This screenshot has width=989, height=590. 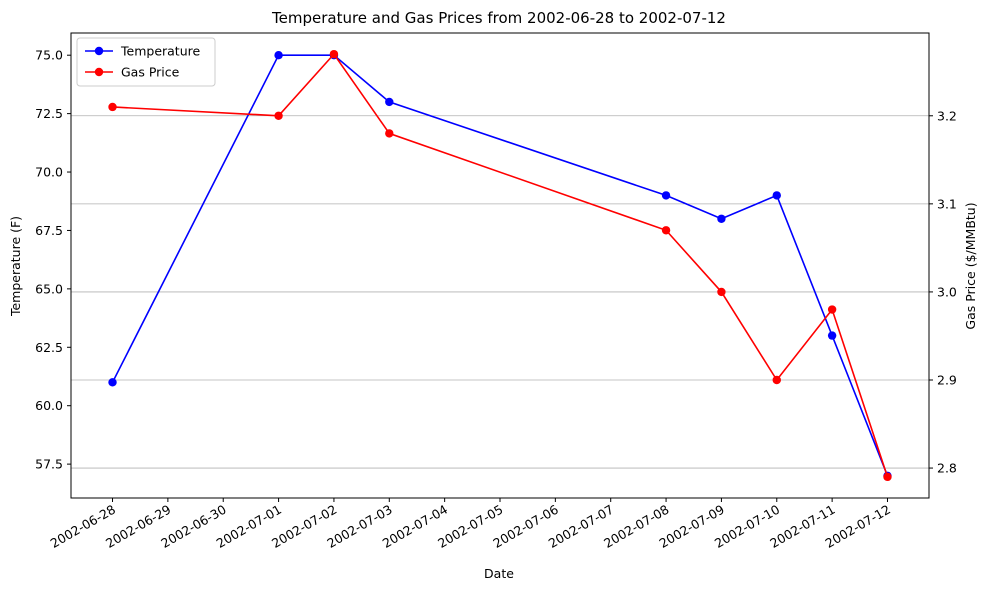 I want to click on y-left-tick-label: 65.0, so click(x=49, y=288).